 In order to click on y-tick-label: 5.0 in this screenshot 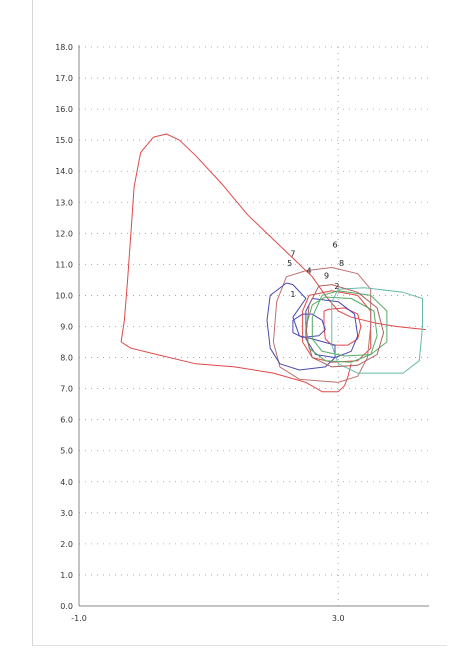, I will do `click(66, 451)`.